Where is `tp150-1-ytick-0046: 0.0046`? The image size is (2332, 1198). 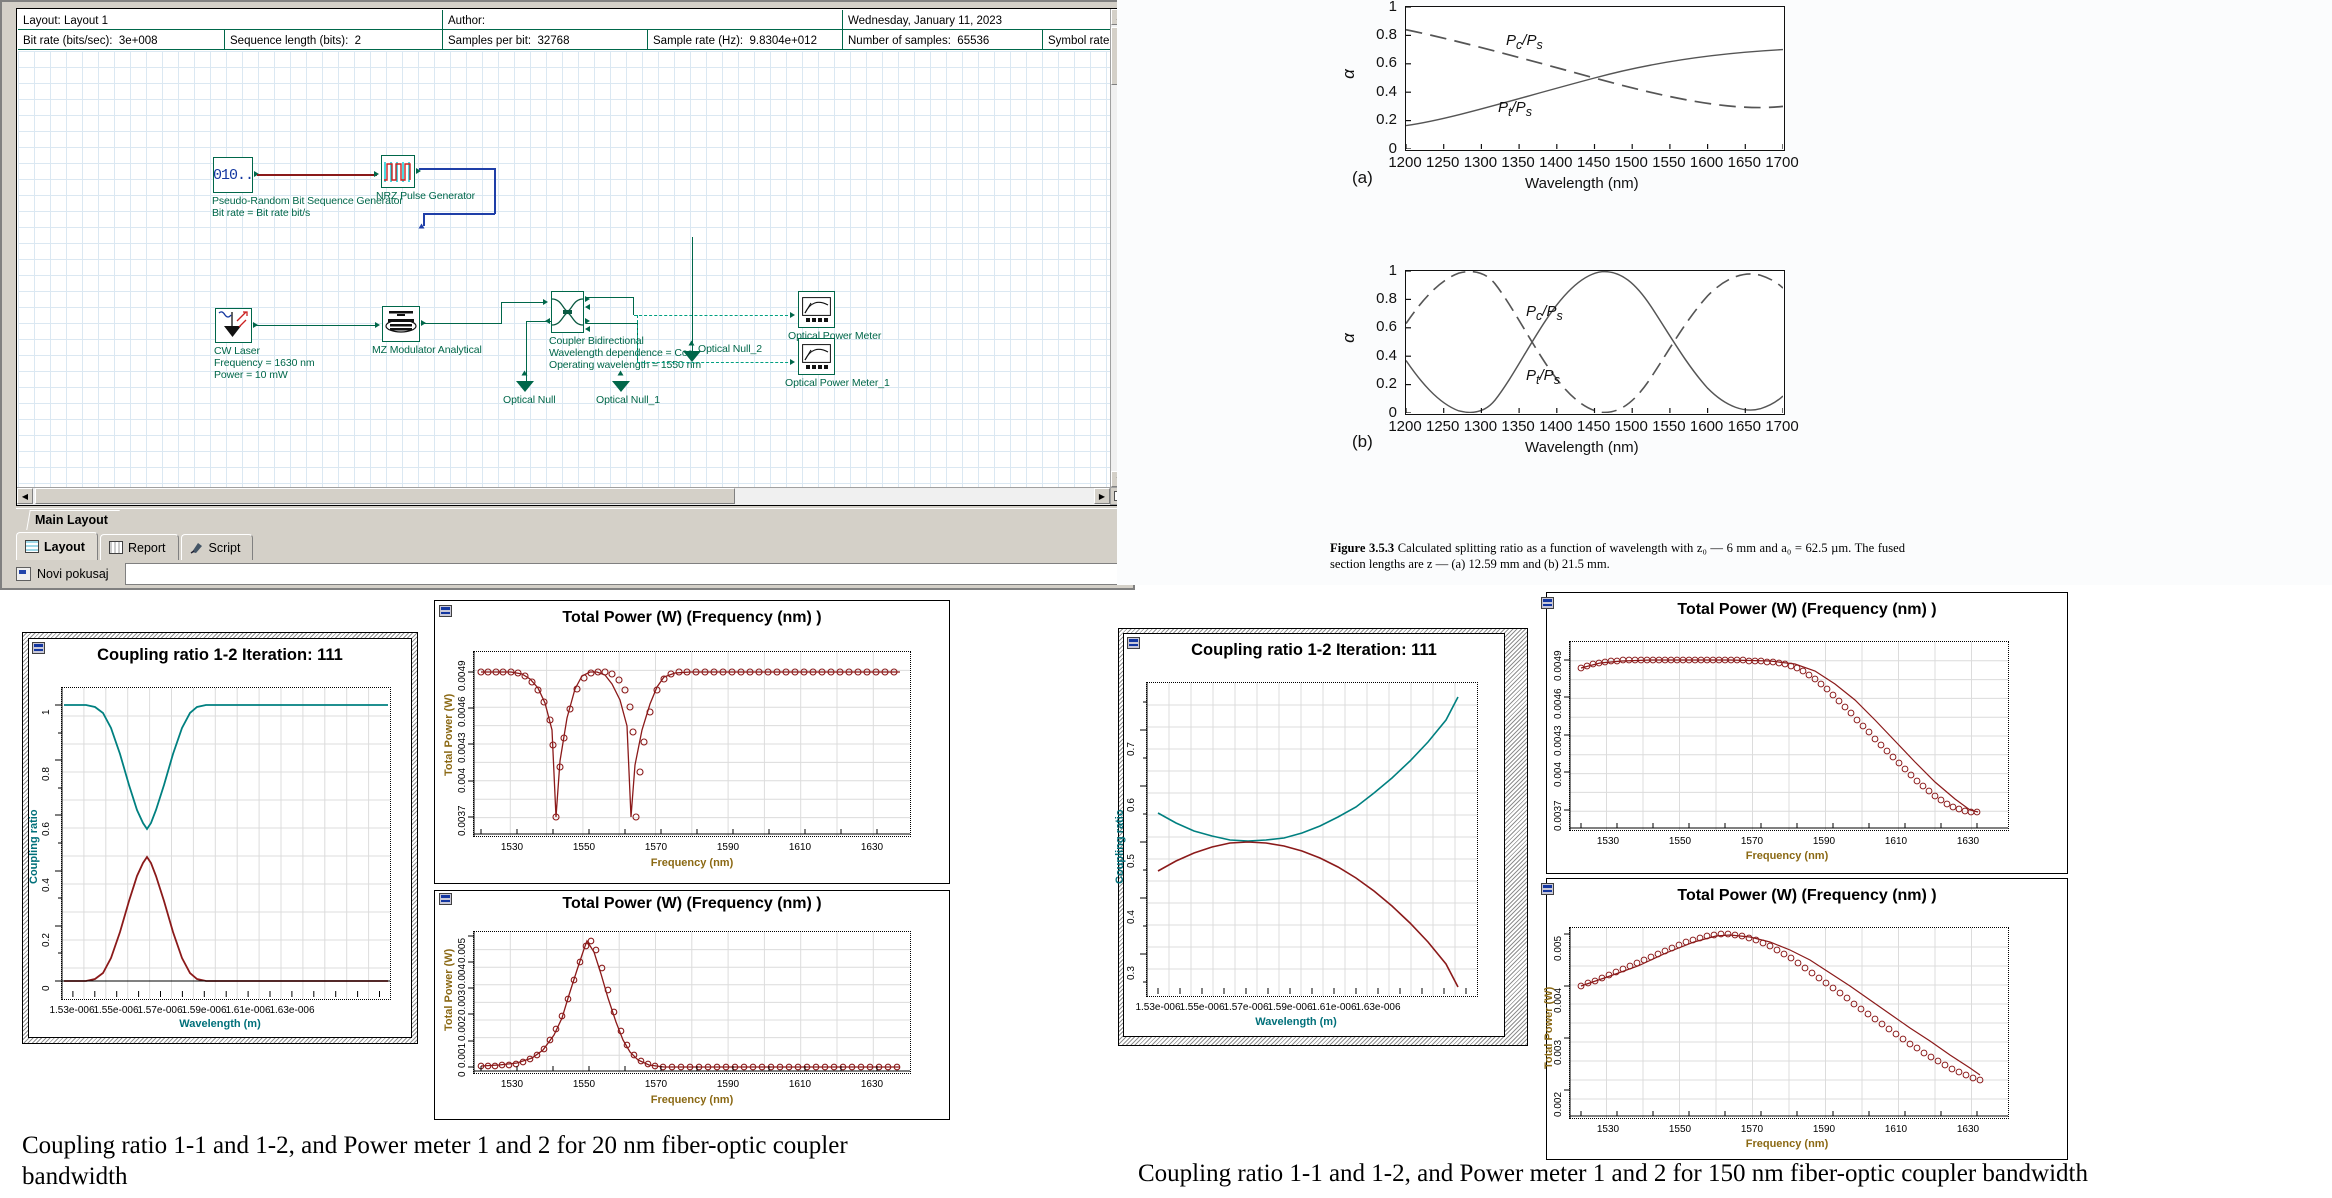
tp150-1-ytick-0046: 0.0046 is located at coordinates (1558, 703).